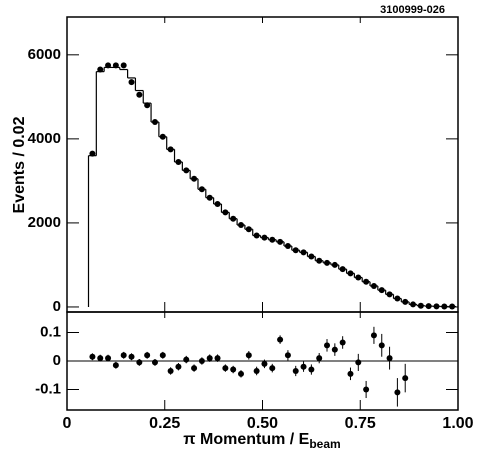 This screenshot has height=461, width=485. I want to click on x-tick-label: 0, so click(67, 423).